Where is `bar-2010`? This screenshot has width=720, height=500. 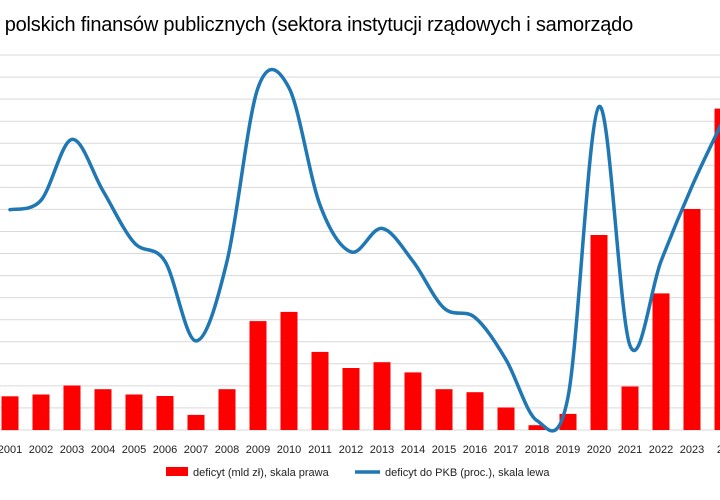
bar-2010 is located at coordinates (289, 370).